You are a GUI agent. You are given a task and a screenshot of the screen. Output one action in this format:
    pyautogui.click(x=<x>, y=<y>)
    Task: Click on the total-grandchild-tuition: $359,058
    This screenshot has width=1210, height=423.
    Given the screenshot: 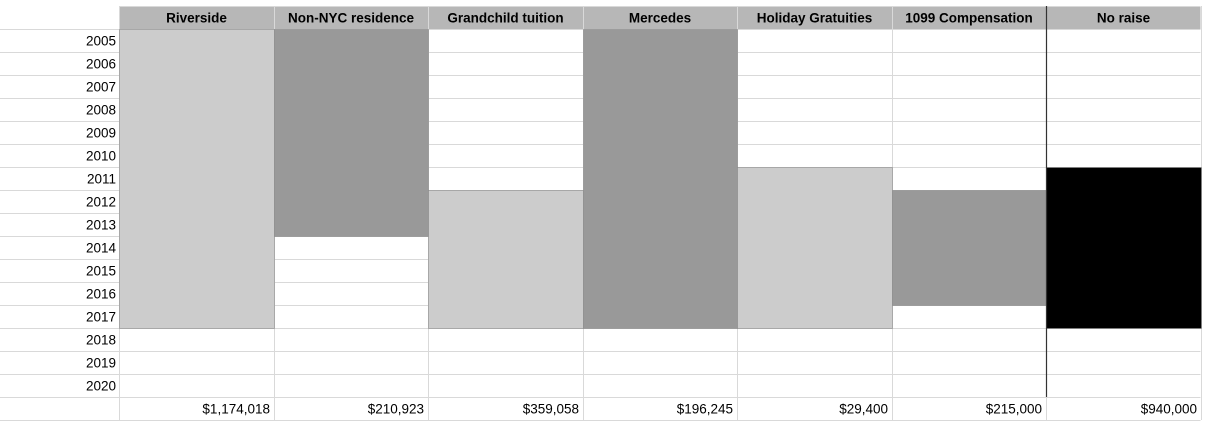 What is the action you would take?
    pyautogui.click(x=551, y=409)
    